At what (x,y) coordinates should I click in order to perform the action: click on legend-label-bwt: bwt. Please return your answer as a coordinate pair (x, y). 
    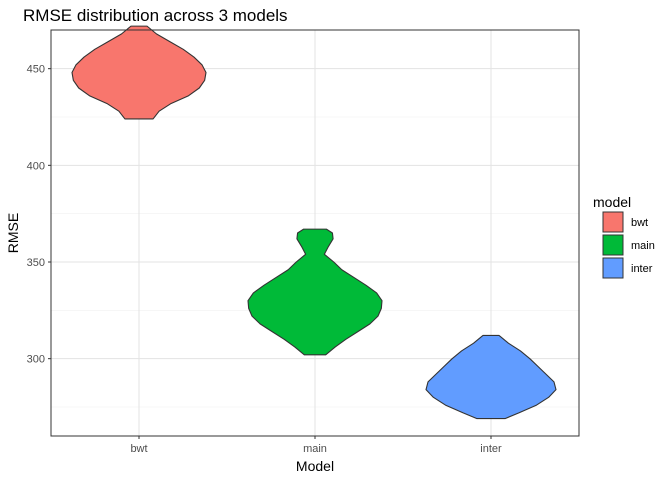
    Looking at the image, I should click on (639, 223).